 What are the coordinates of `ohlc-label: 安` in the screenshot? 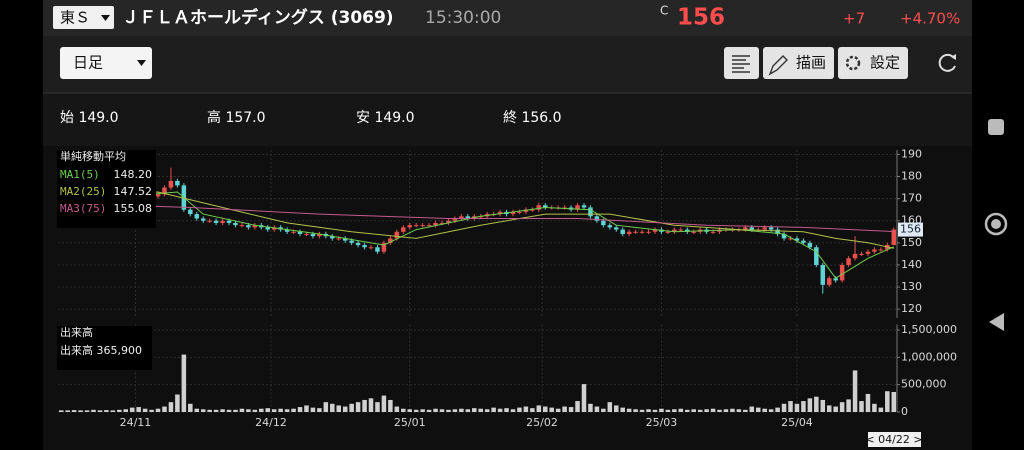 It's located at (363, 118).